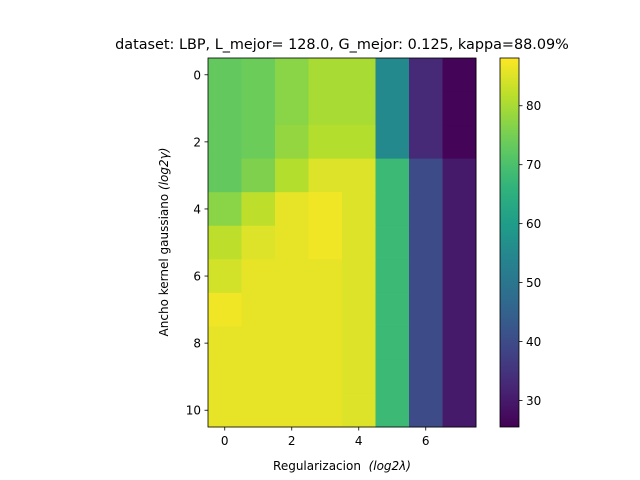 This screenshot has width=640, height=480. Describe the element at coordinates (321, 466) in the screenshot. I see `x-axis-label-text: Regularizacion` at that location.